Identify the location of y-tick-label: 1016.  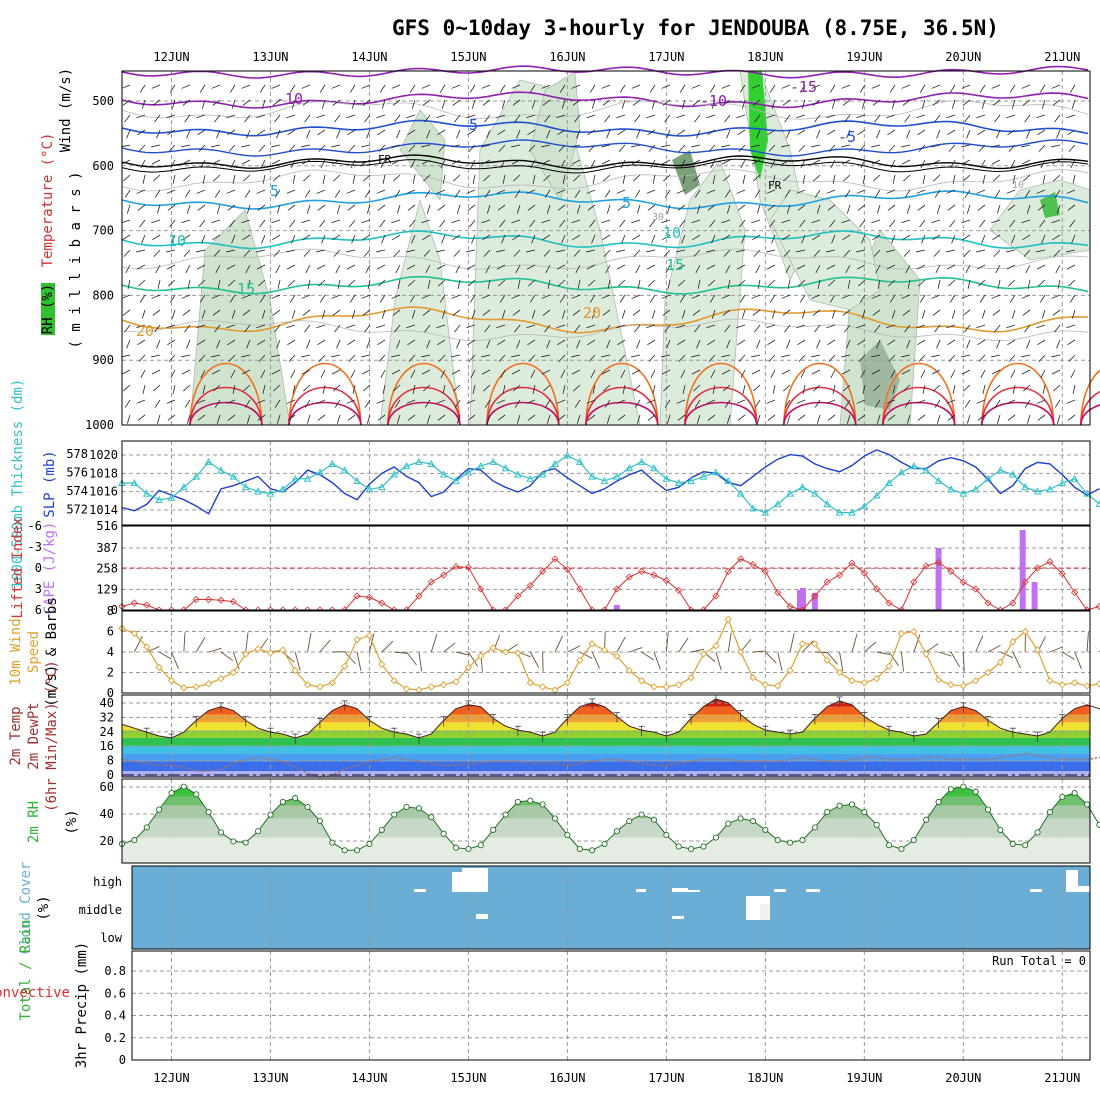
(103, 492).